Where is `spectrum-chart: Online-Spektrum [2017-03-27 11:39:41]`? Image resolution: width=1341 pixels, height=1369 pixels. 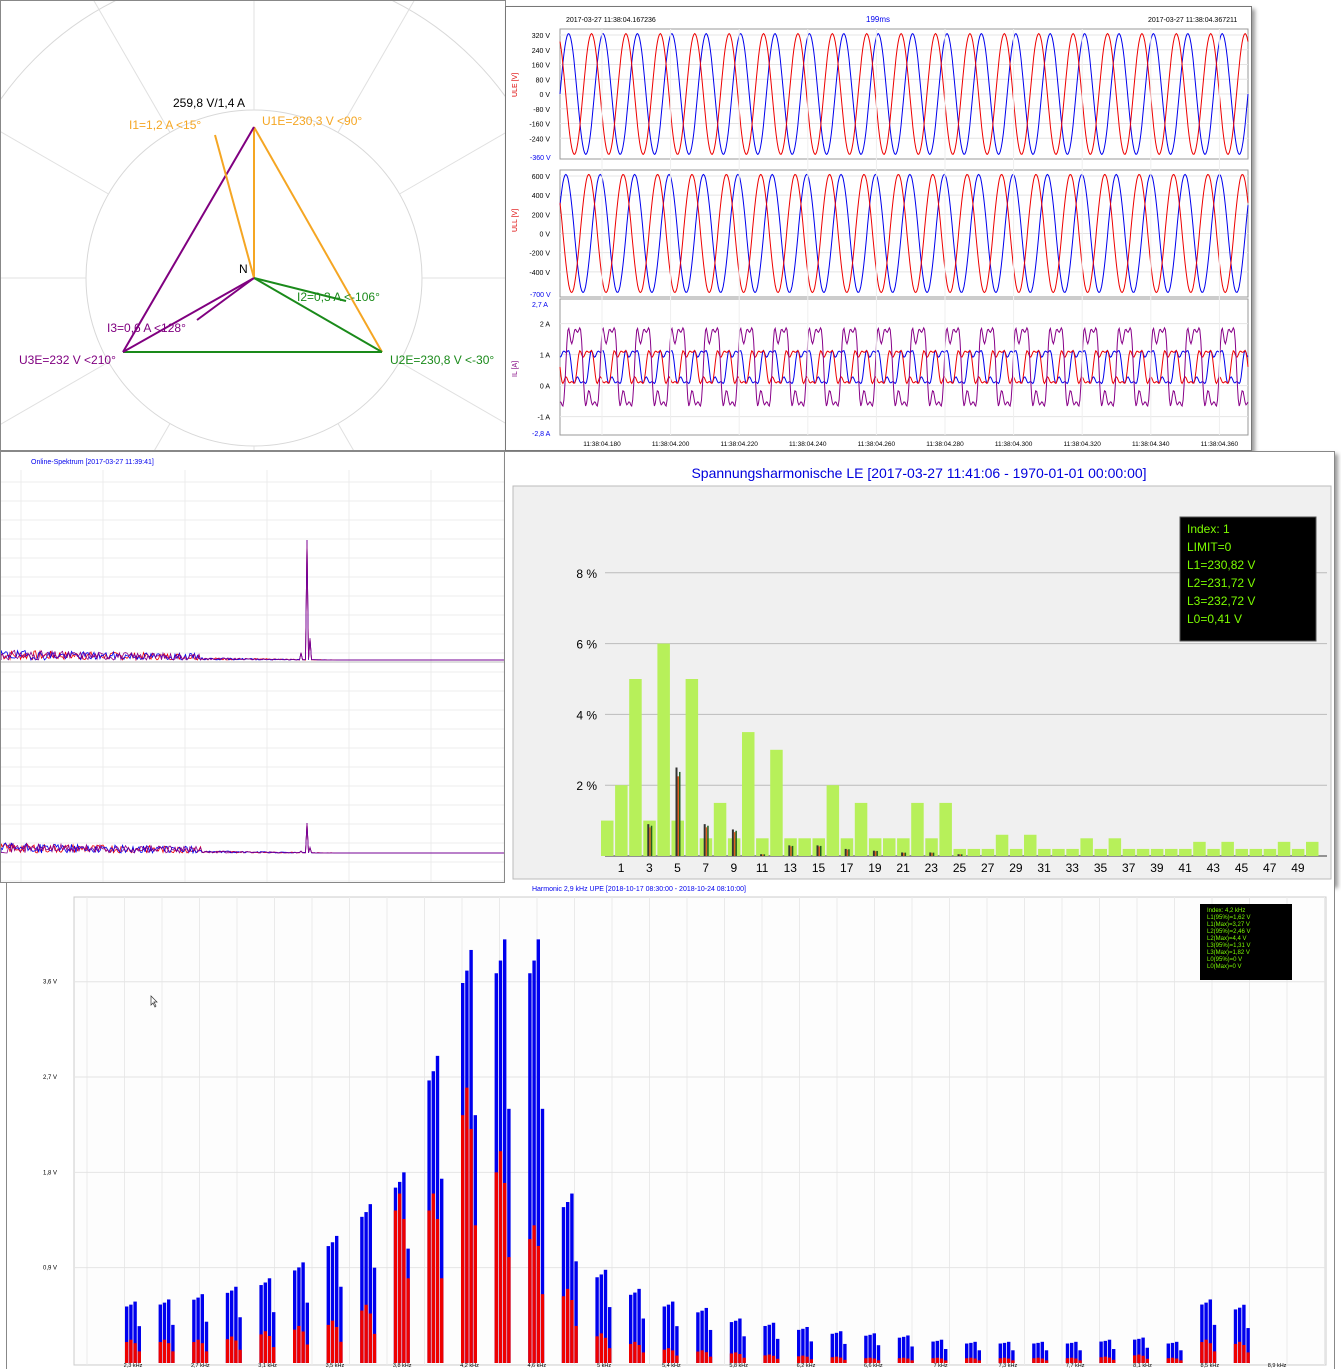 spectrum-chart: Online-Spektrum [2017-03-27 11:39:41] is located at coordinates (253, 670).